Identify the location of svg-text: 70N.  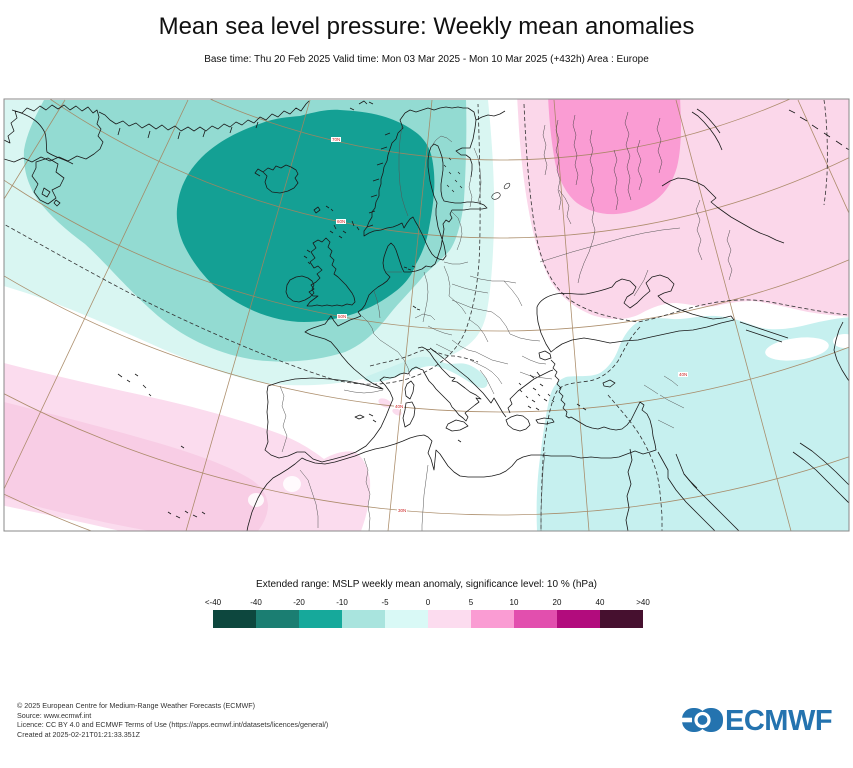
(336, 139).